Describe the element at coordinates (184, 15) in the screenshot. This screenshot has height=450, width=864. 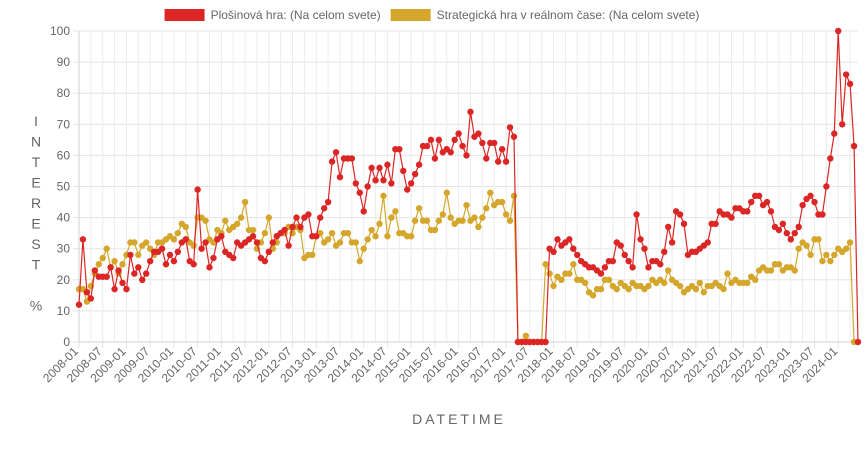
I see `legend-swatch` at that location.